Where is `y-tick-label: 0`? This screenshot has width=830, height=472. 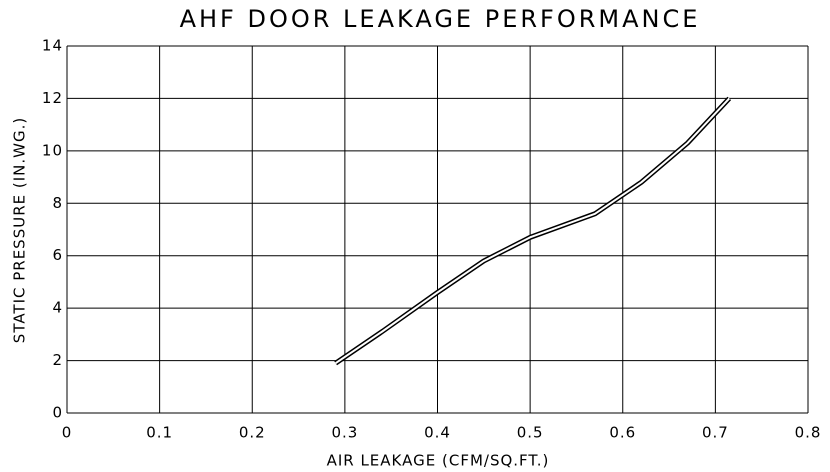 y-tick-label: 0 is located at coordinates (57, 413).